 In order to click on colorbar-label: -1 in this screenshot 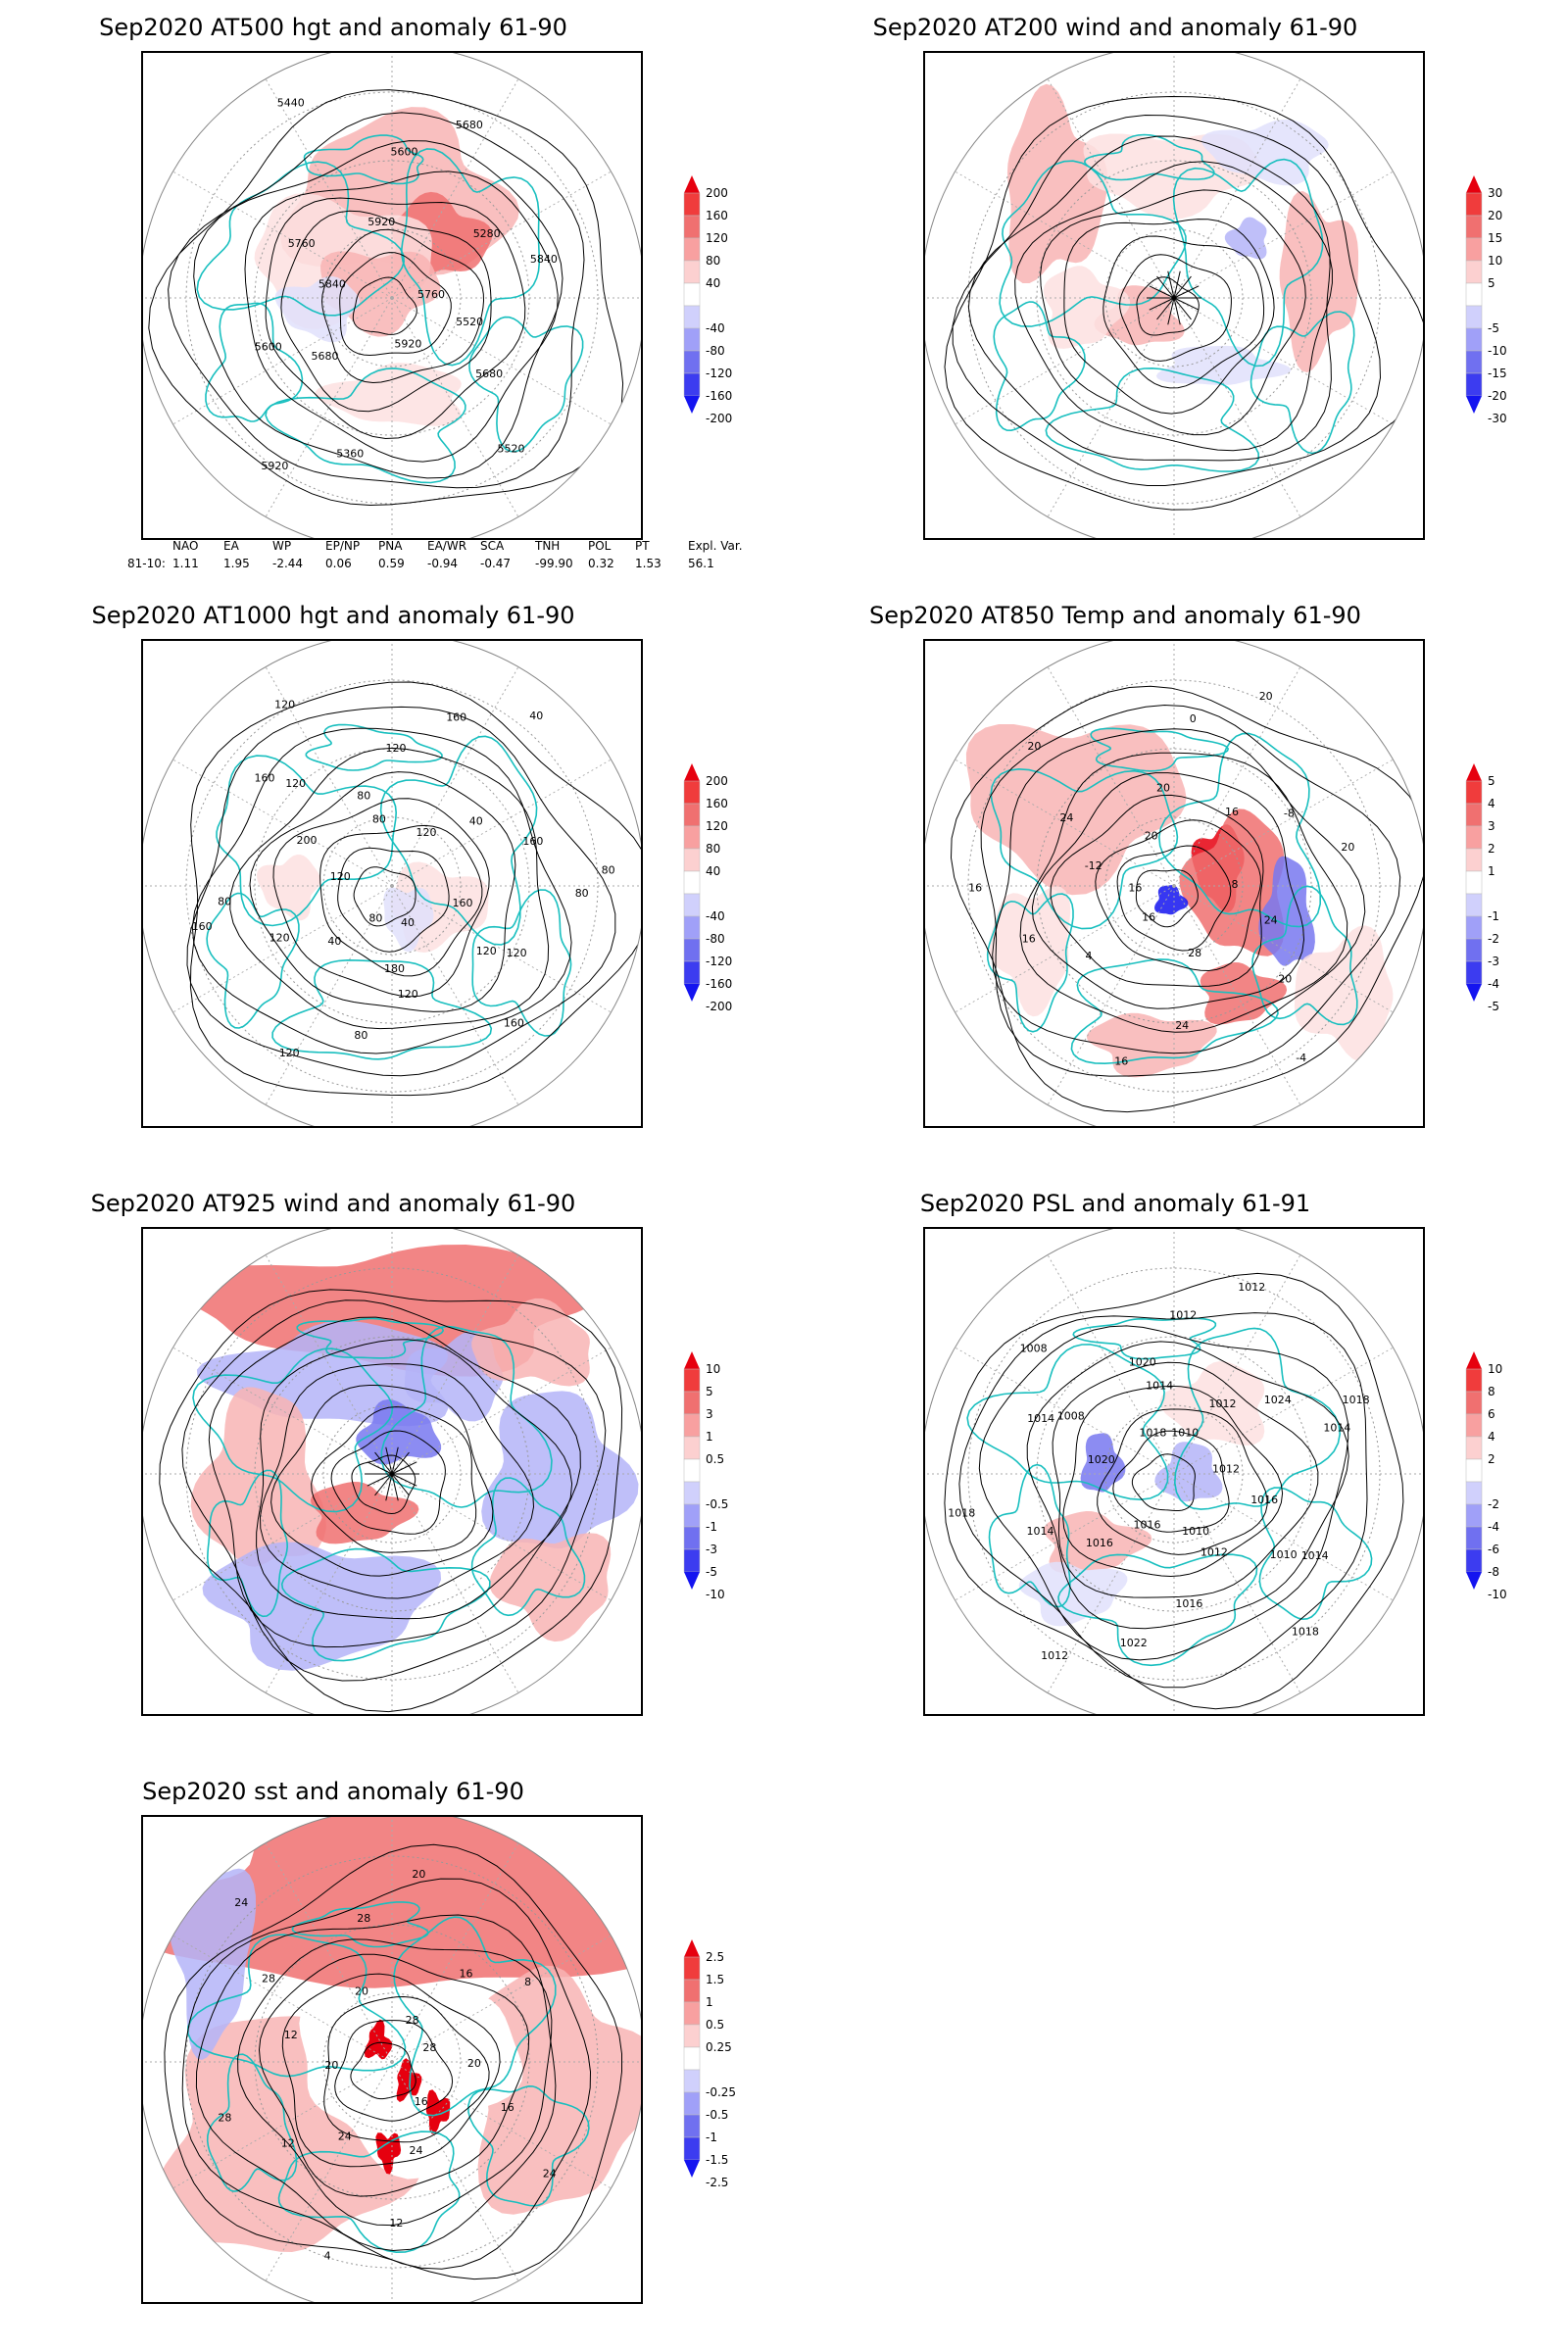, I will do `click(711, 2137)`.